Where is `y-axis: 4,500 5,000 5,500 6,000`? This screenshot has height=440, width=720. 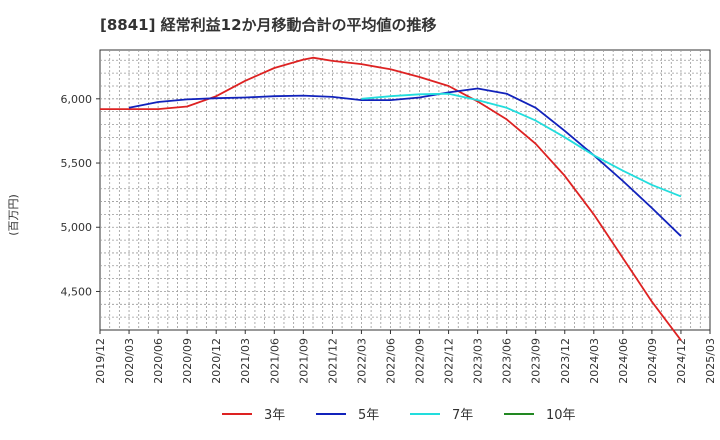
y-axis: 4,500 5,000 5,500 6,000 is located at coordinates (80, 195).